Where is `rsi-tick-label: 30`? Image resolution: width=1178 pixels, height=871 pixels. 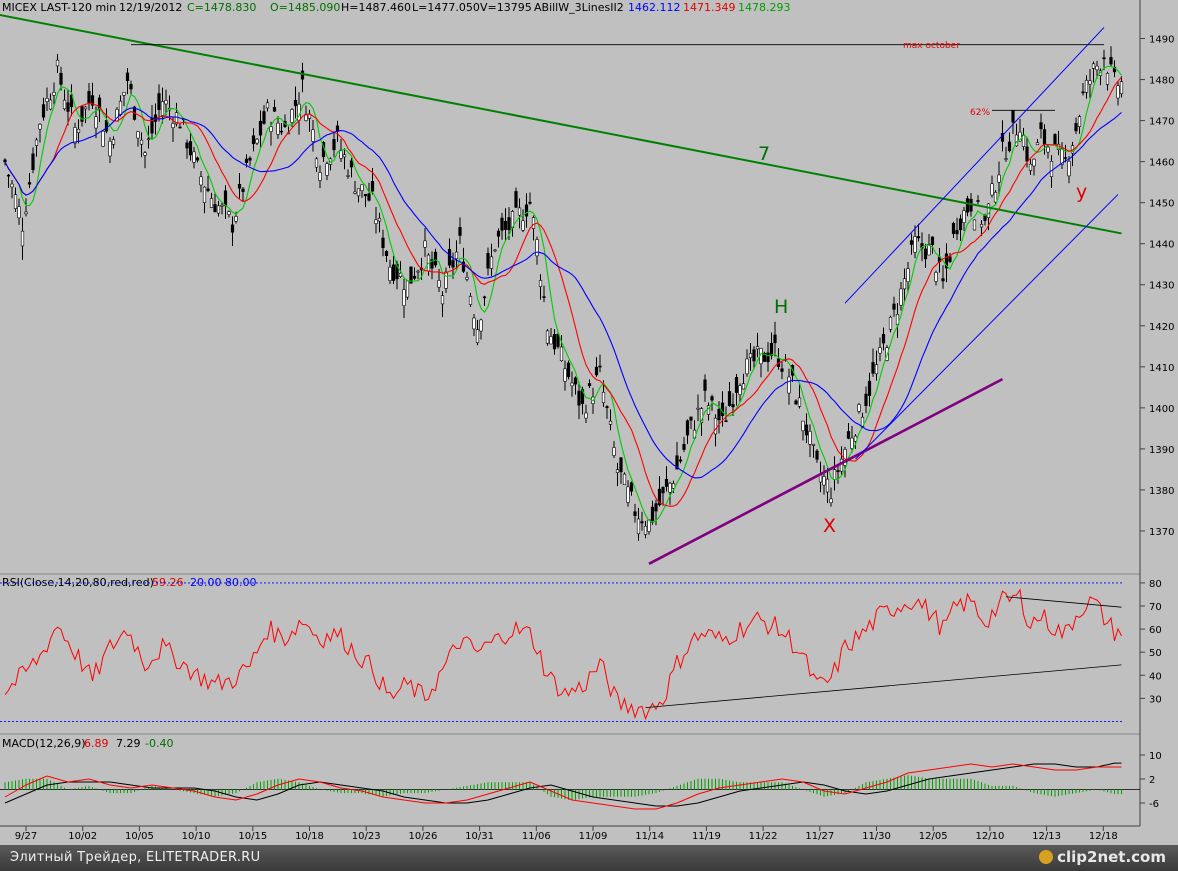 rsi-tick-label: 30 is located at coordinates (1155, 699).